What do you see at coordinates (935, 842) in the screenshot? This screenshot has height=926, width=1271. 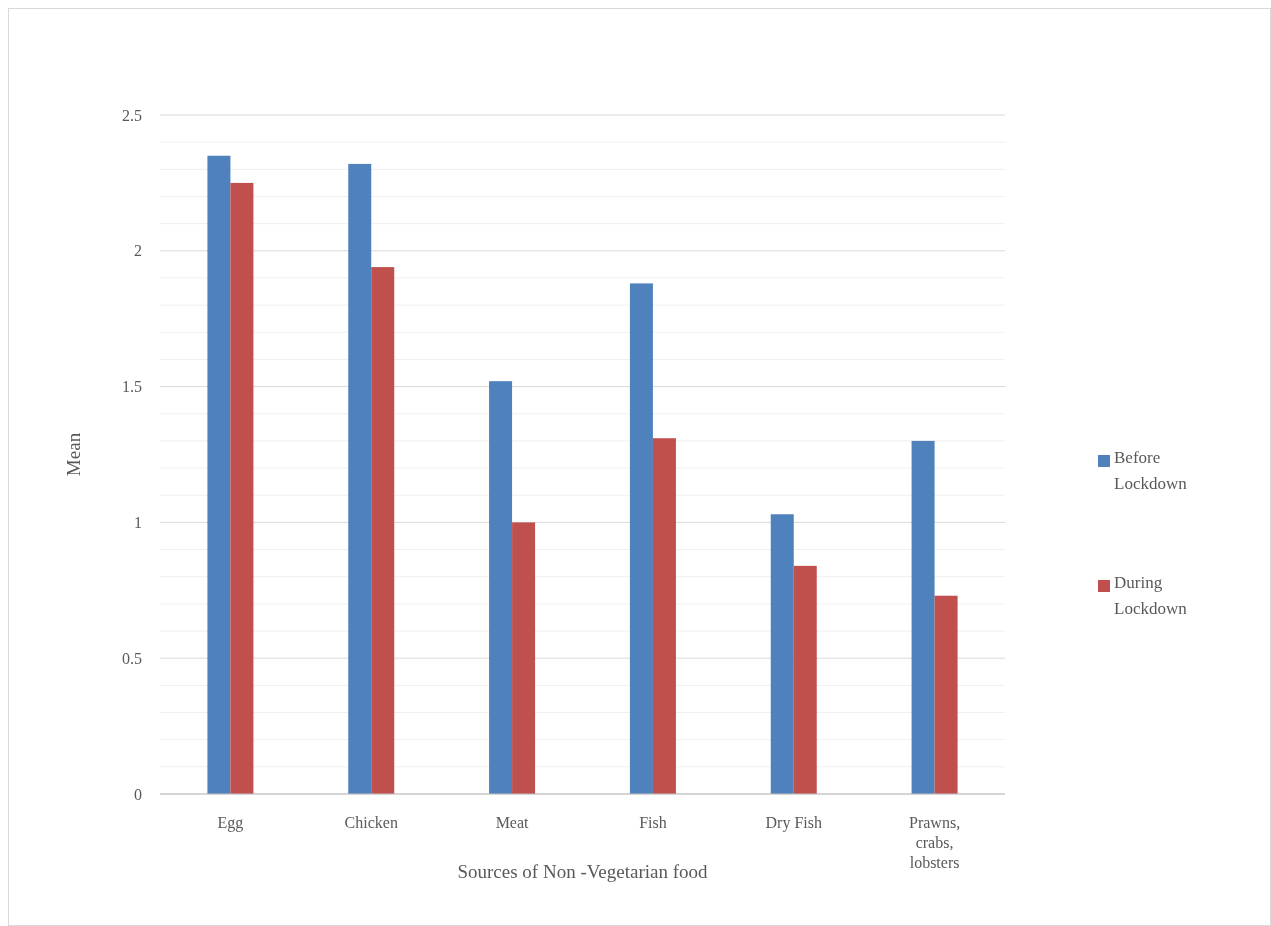 I see `x-tick-label: Prawns, crabs, lobsters` at bounding box center [935, 842].